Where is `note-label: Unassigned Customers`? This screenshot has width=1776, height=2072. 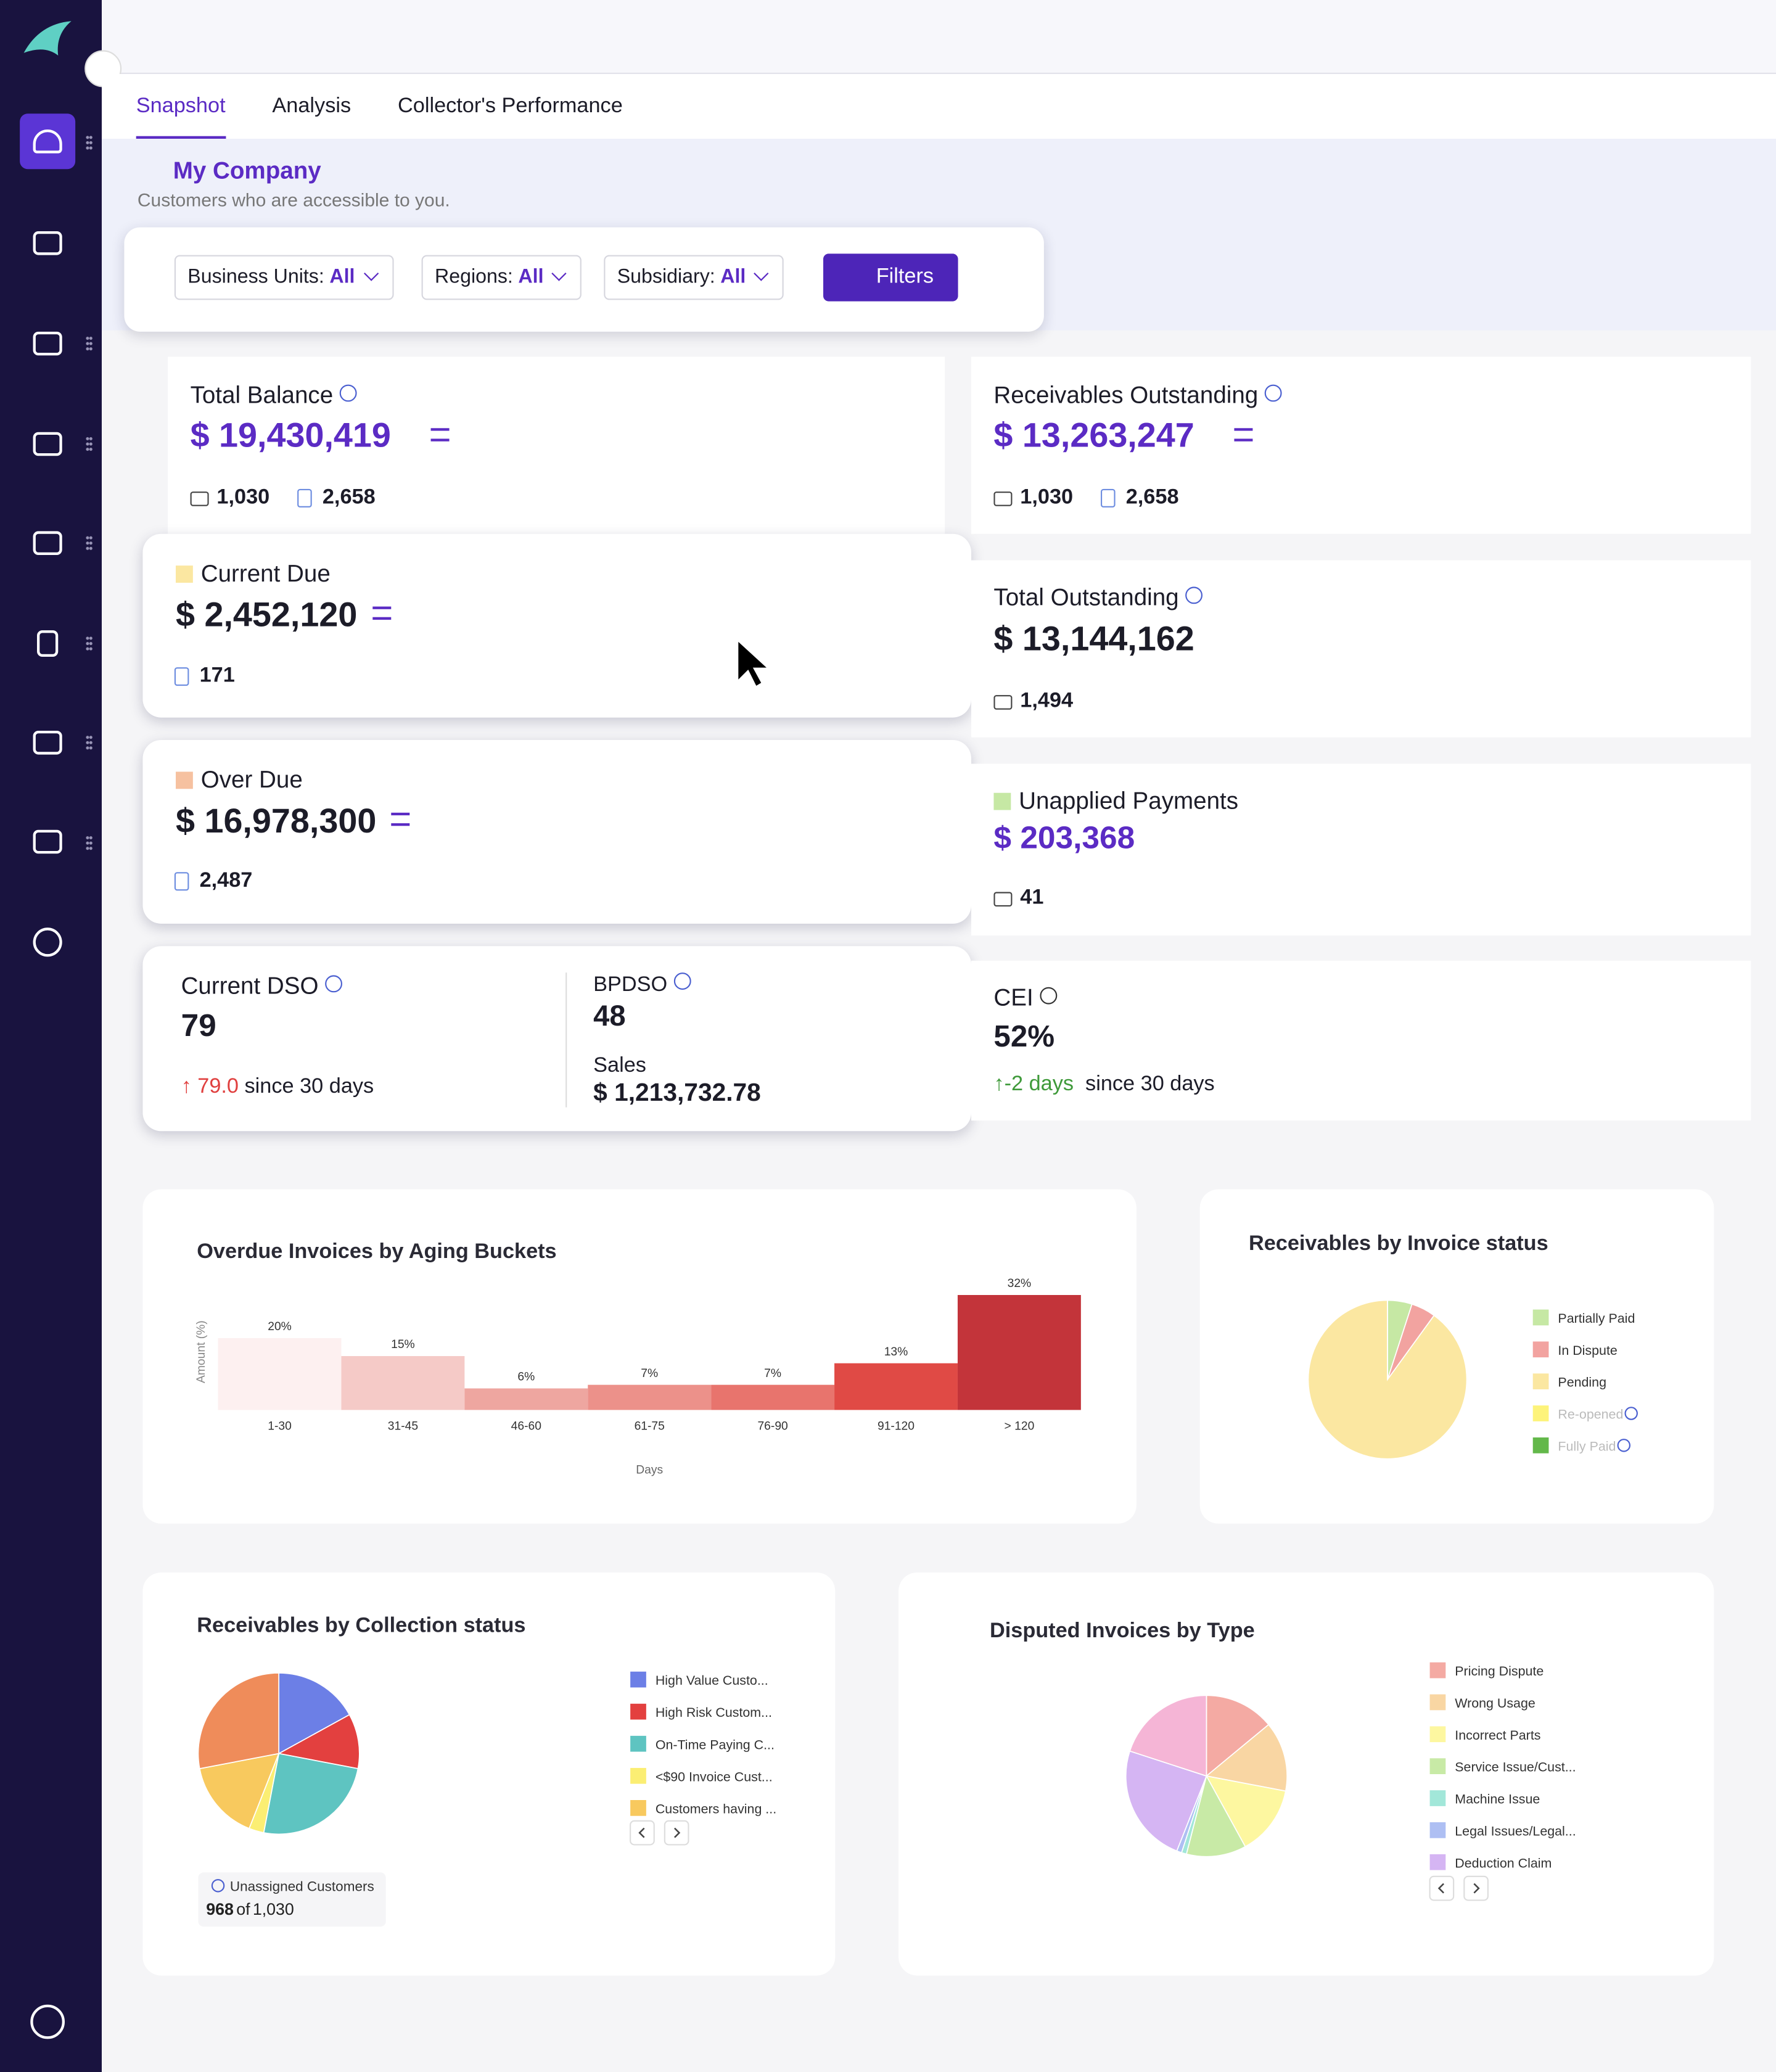
note-label: Unassigned Customers is located at coordinates (302, 1886).